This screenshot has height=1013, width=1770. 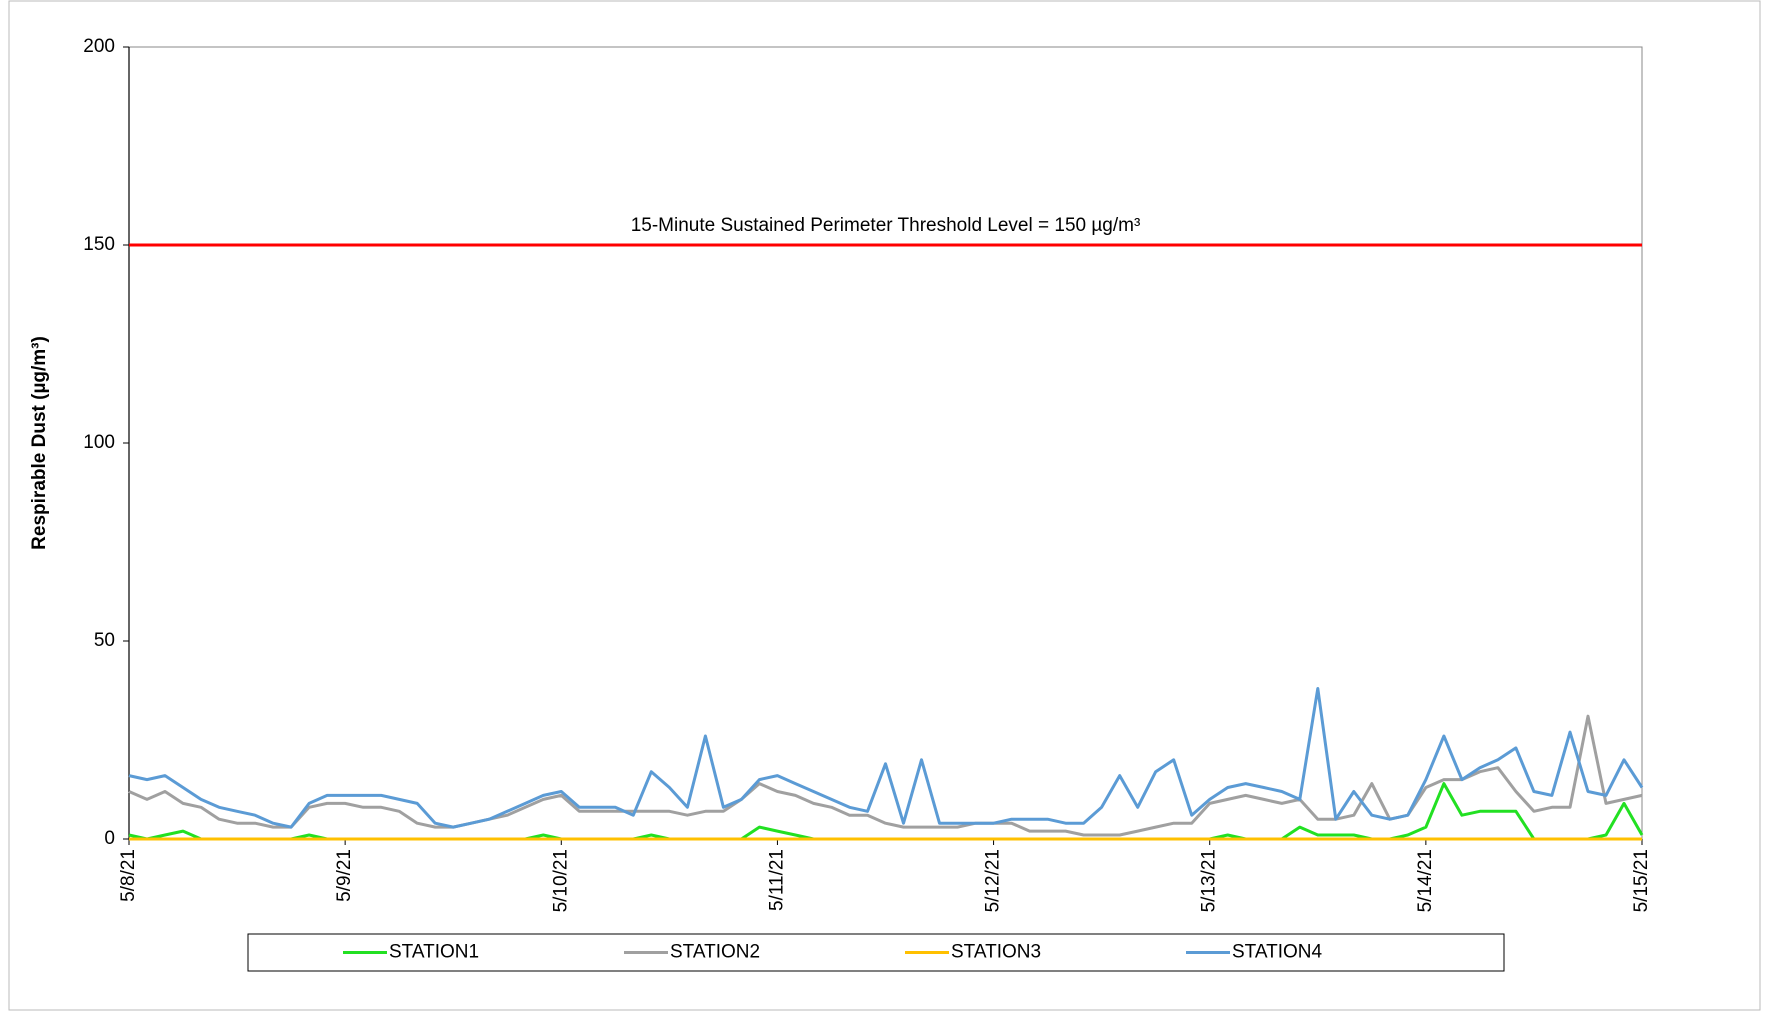 What do you see at coordinates (776, 880) in the screenshot?
I see `x-tick-label: 5/11/21` at bounding box center [776, 880].